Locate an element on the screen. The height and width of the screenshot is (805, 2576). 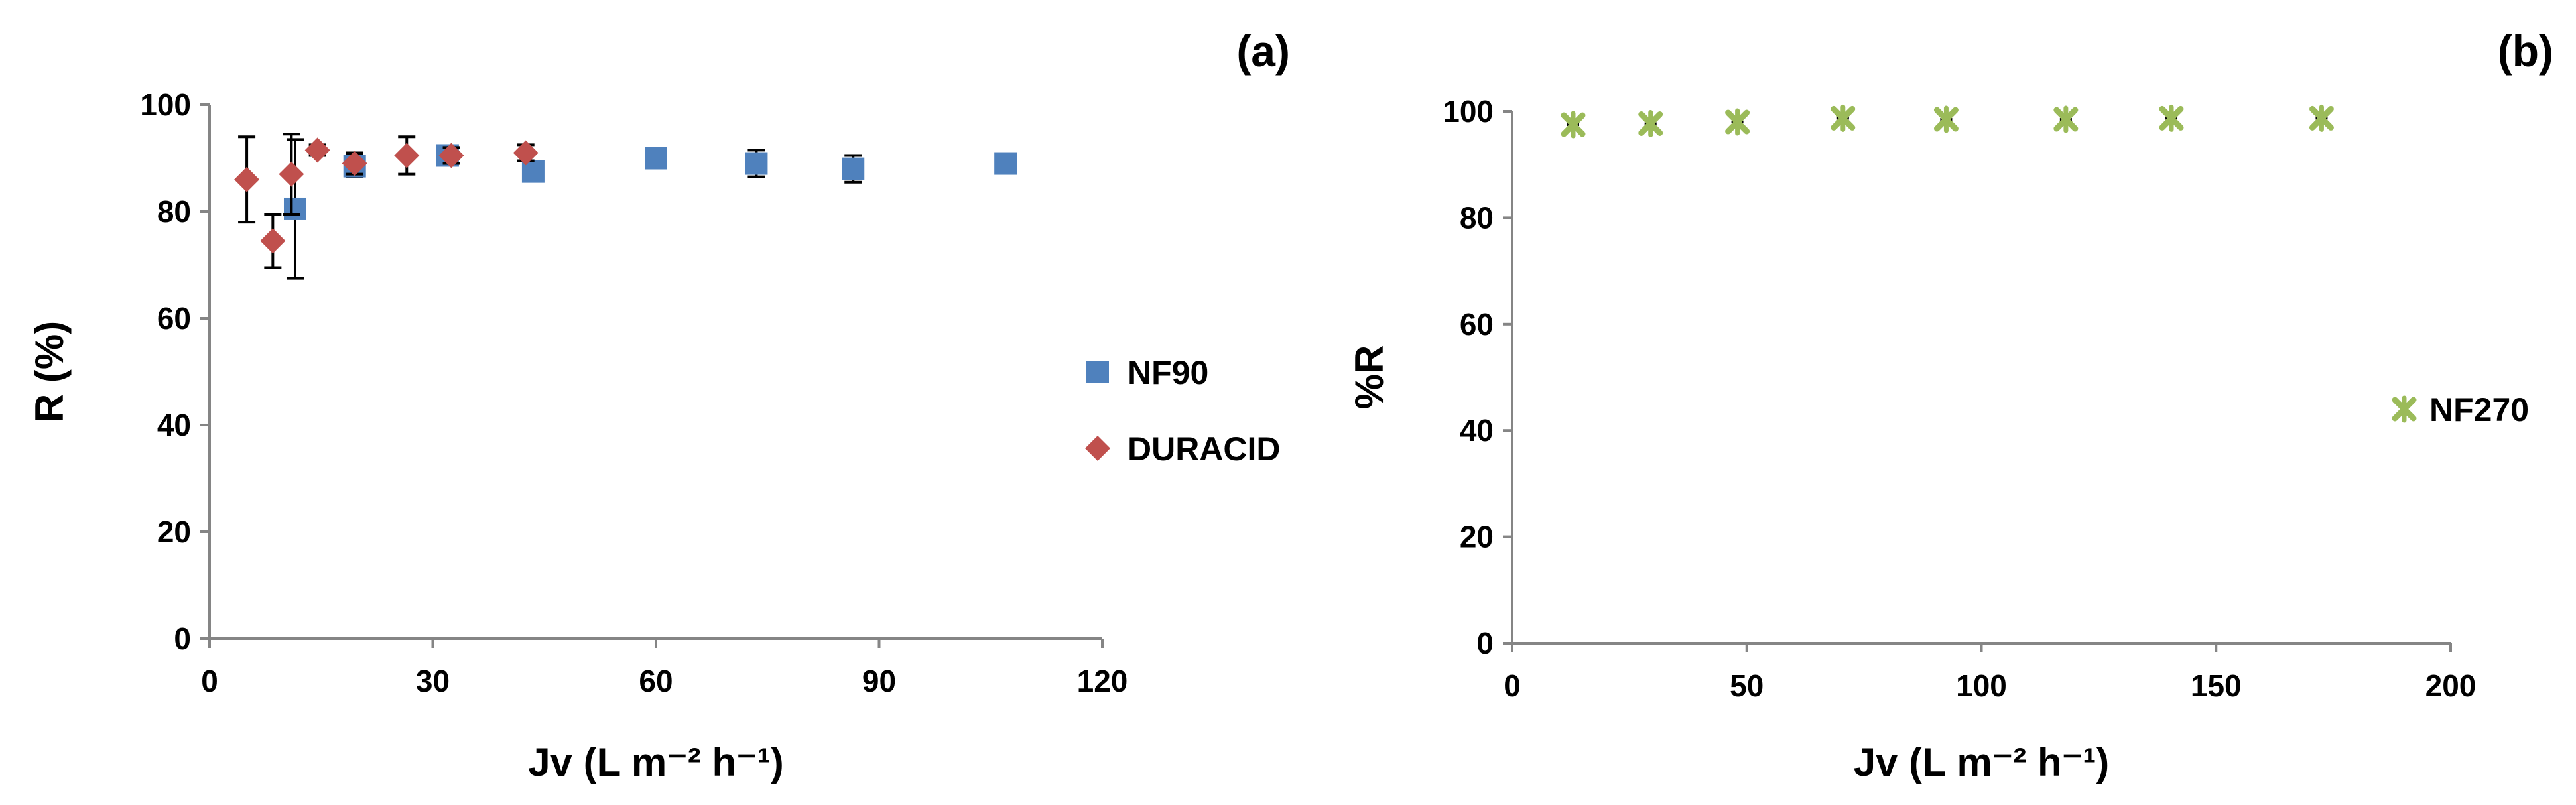
x-tick-label: 200 is located at coordinates (2451, 685).